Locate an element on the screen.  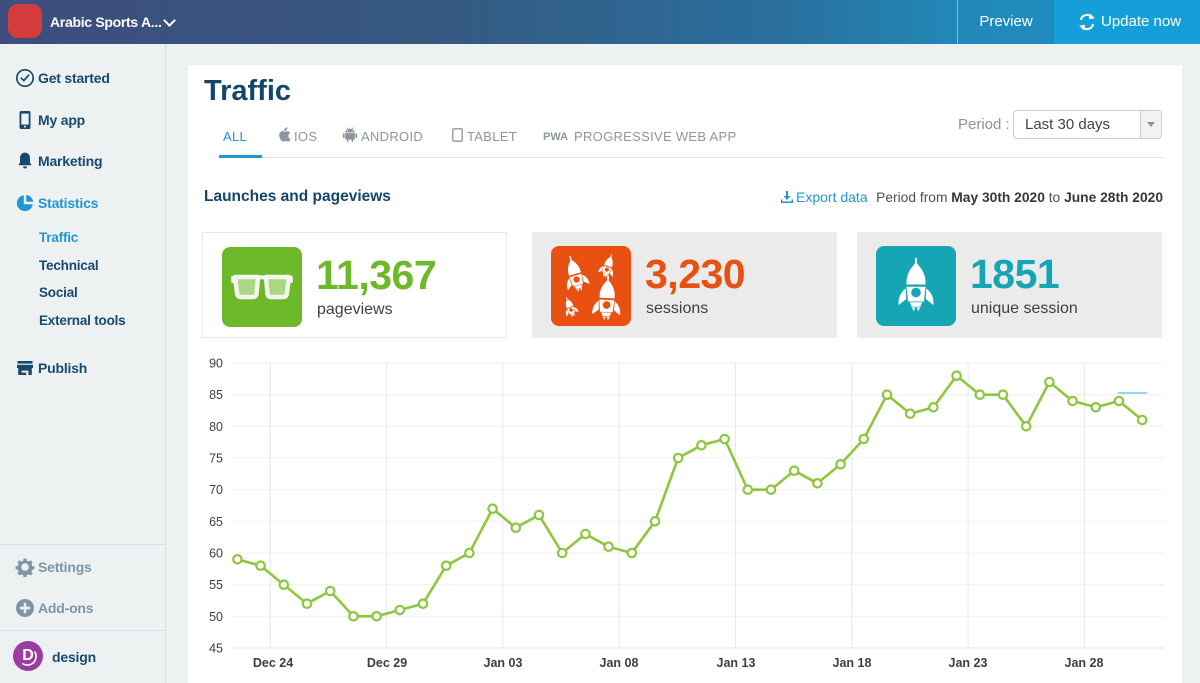
svg-text: Dec 24 is located at coordinates (273, 663).